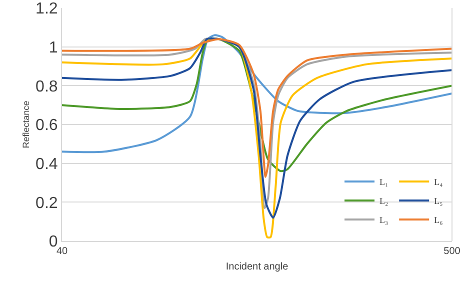 This screenshot has height=281, width=474. What do you see at coordinates (47, 164) in the screenshot?
I see `y-tick-label: 0.4` at bounding box center [47, 164].